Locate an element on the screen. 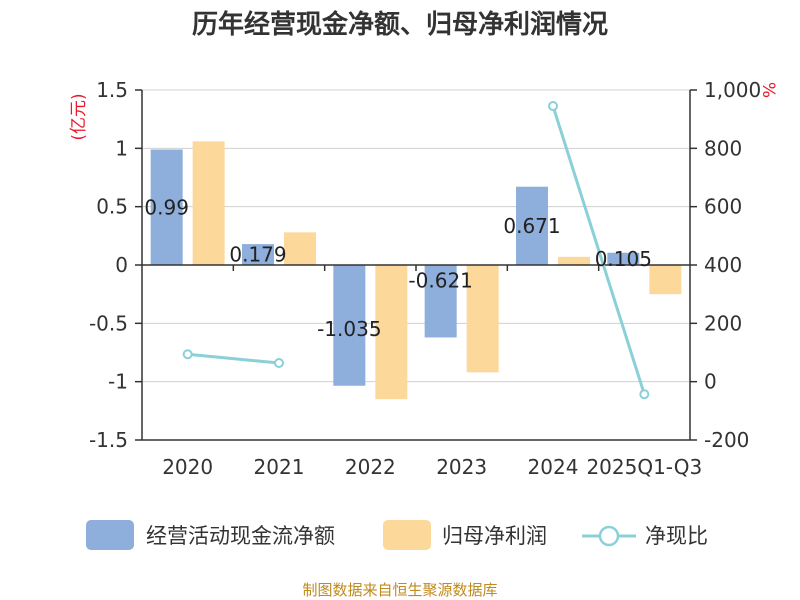  left-tick-label: -1 is located at coordinates (118, 382).